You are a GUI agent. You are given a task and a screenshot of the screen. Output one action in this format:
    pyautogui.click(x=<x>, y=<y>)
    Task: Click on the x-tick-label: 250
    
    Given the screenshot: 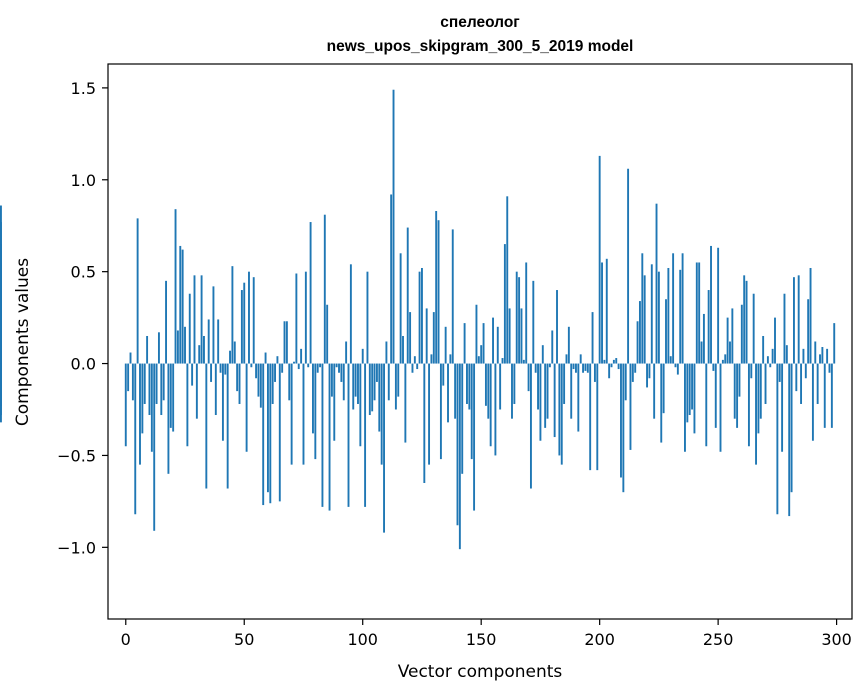 What is the action you would take?
    pyautogui.click(x=718, y=639)
    